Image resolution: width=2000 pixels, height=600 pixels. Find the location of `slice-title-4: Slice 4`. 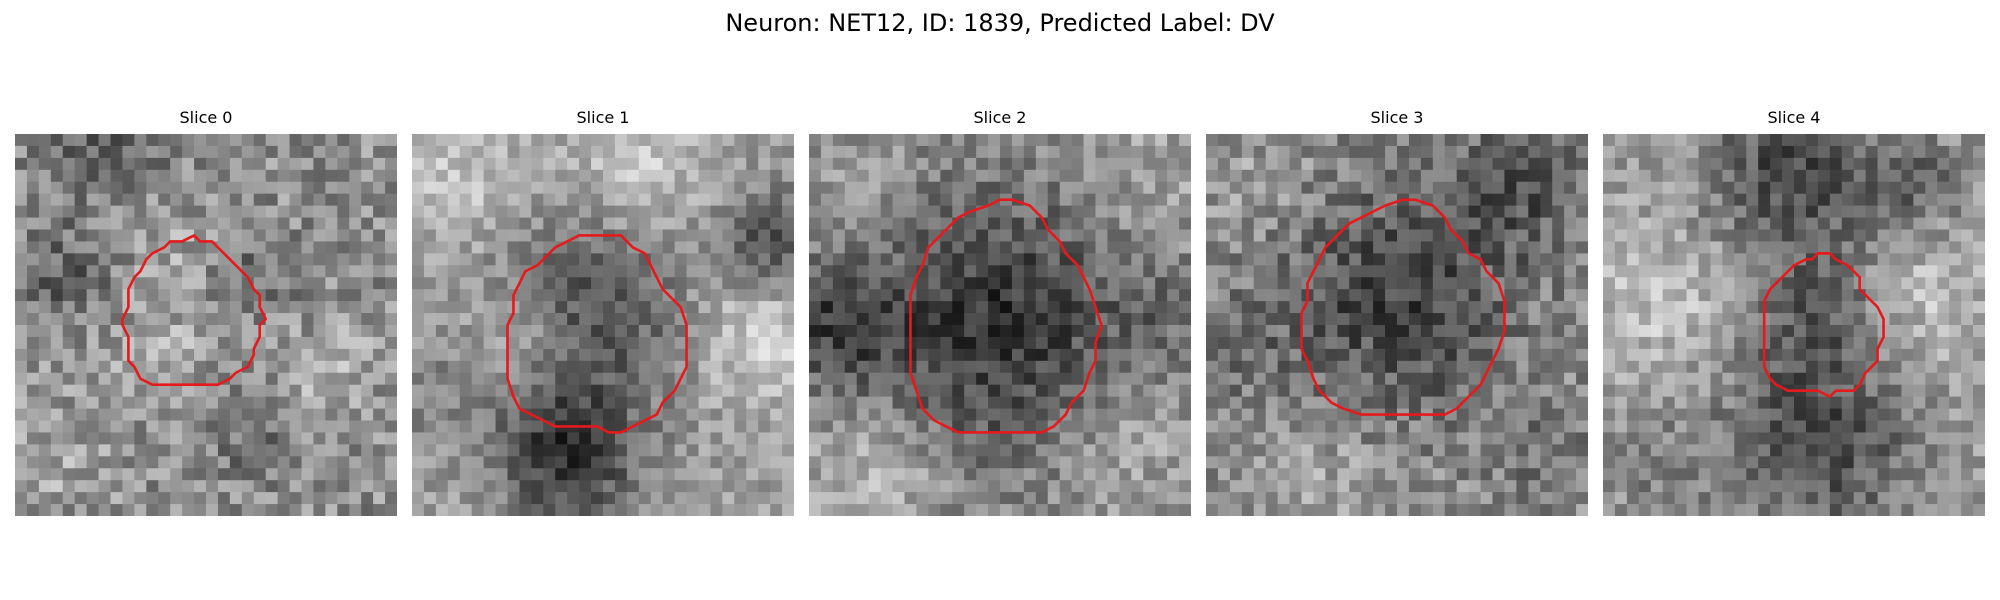

slice-title-4: Slice 4 is located at coordinates (1794, 117).